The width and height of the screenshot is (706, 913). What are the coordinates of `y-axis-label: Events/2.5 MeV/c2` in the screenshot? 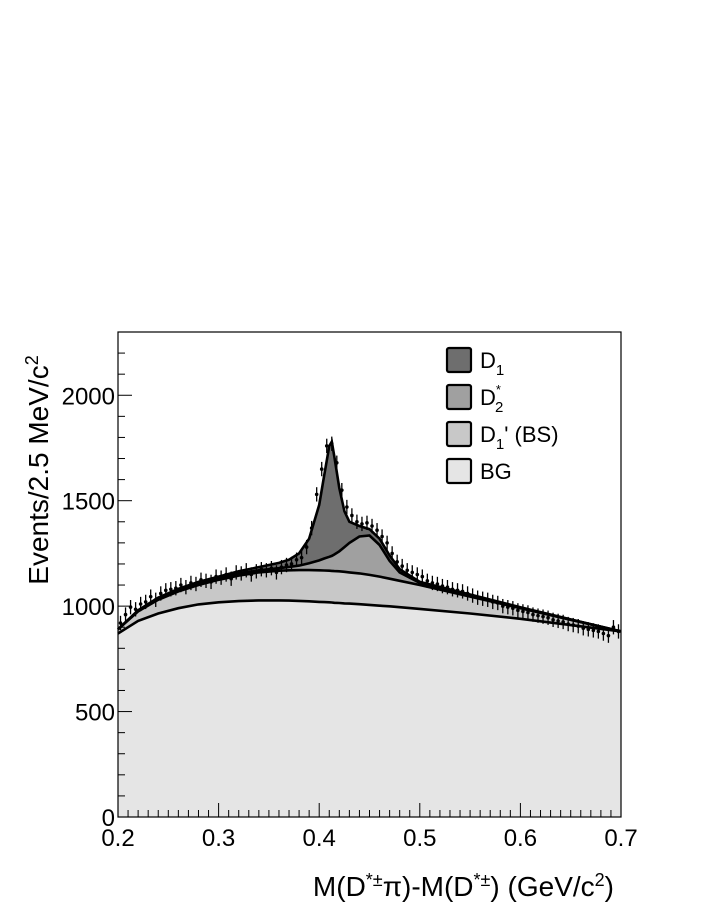 It's located at (38, 469).